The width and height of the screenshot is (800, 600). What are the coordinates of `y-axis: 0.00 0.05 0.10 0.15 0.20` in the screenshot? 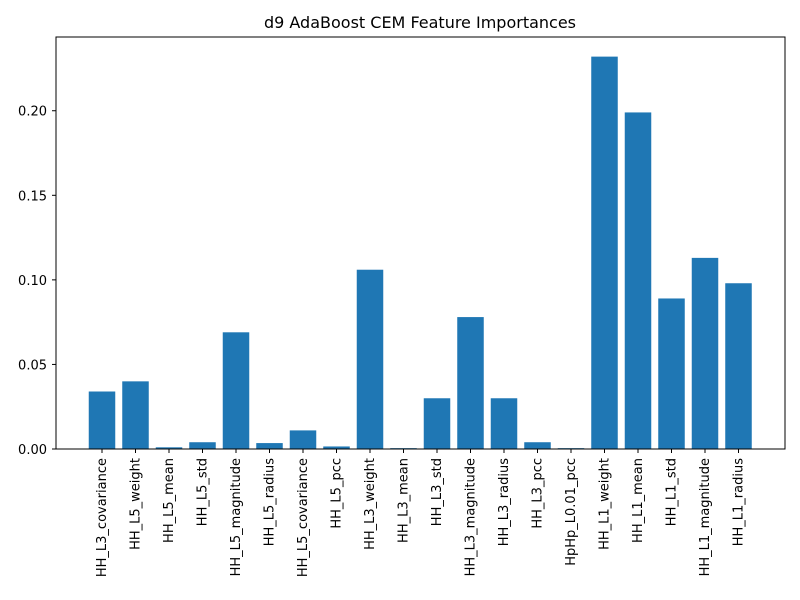 It's located at (37, 281).